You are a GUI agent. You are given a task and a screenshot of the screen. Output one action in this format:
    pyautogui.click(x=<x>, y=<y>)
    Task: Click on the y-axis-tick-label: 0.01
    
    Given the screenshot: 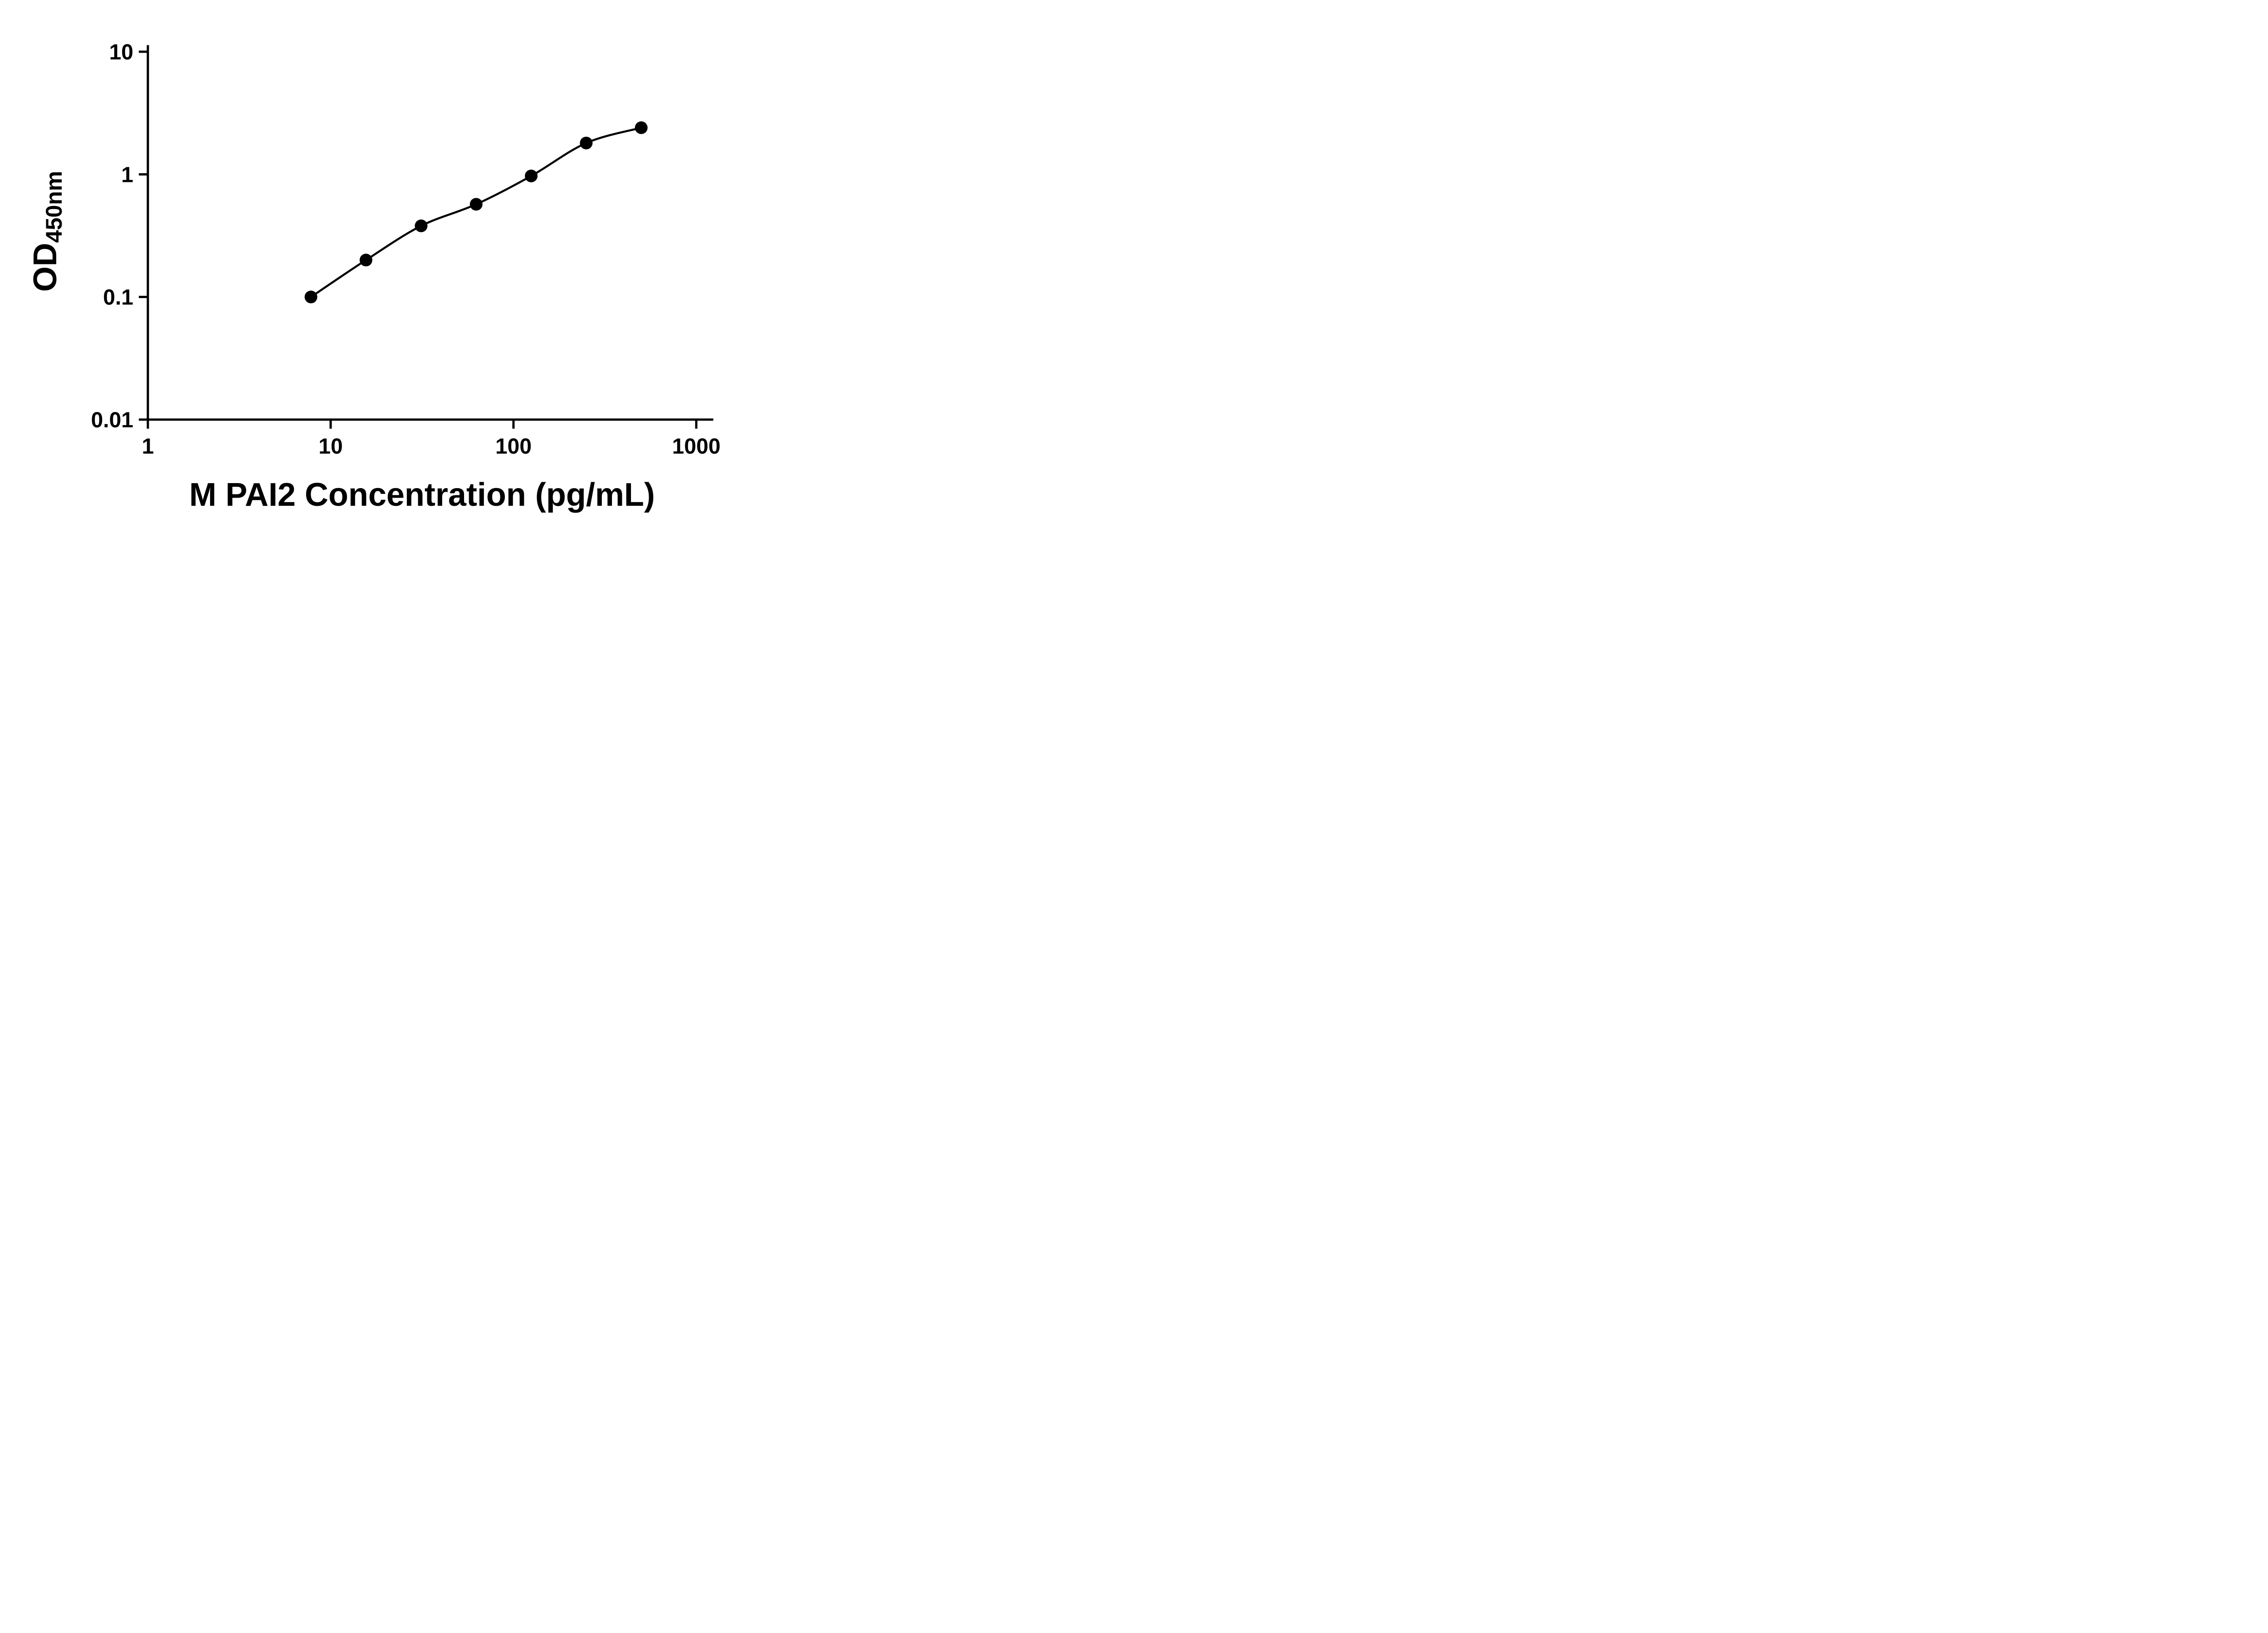 What is the action you would take?
    pyautogui.click(x=112, y=420)
    